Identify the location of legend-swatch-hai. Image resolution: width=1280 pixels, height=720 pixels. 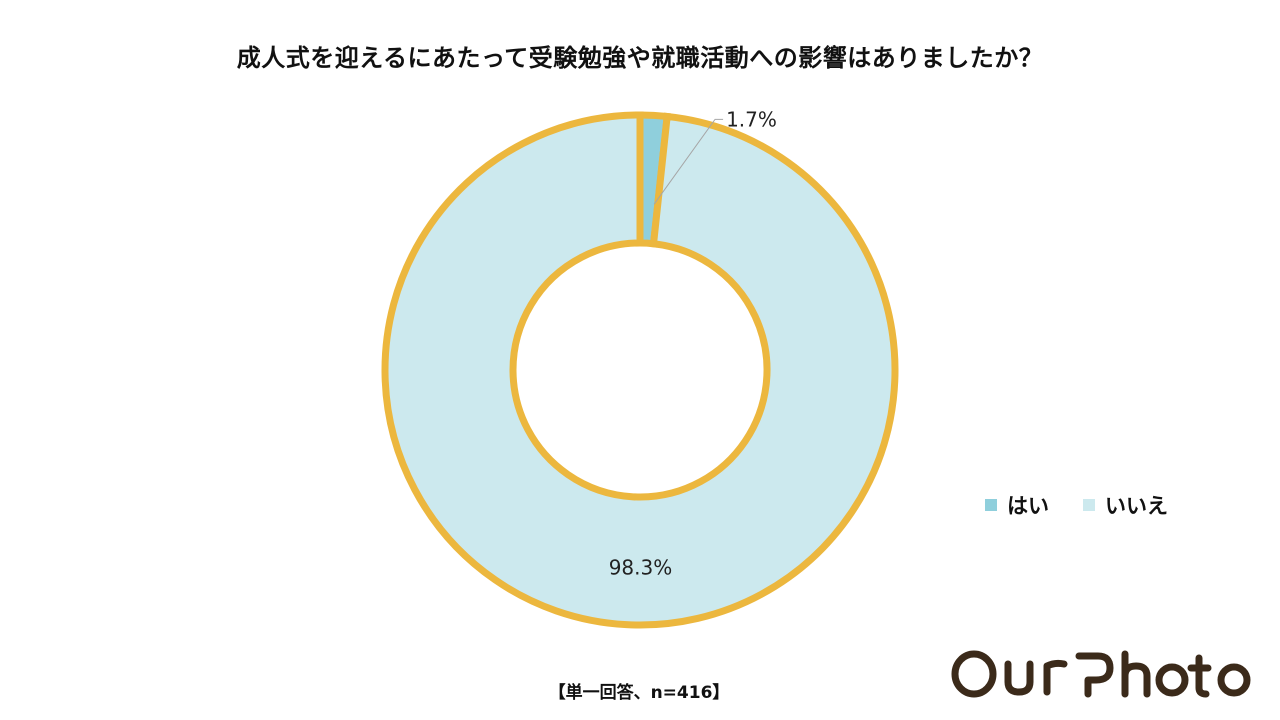
(991, 505).